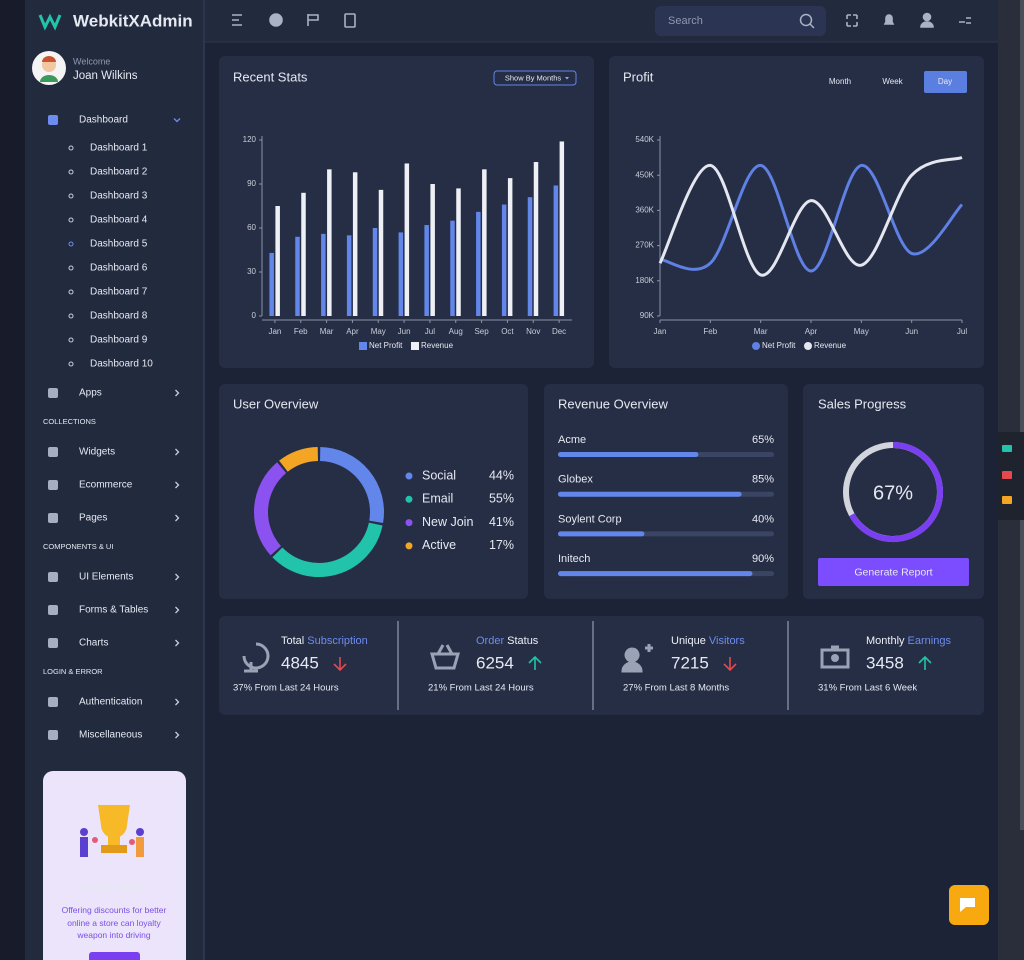 This screenshot has height=960, width=1024. What do you see at coordinates (119, 196) in the screenshot?
I see `submenu-item: Dashboard 3` at bounding box center [119, 196].